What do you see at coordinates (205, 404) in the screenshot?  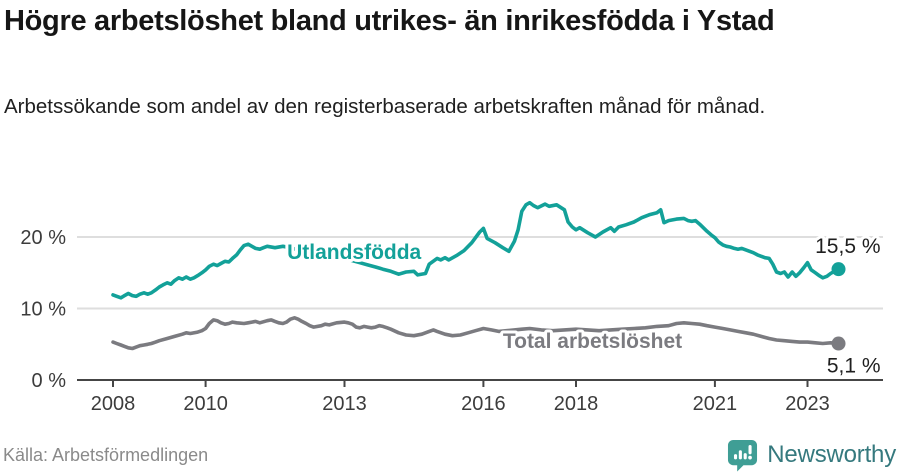 I see `x-tick-label: 2010` at bounding box center [205, 404].